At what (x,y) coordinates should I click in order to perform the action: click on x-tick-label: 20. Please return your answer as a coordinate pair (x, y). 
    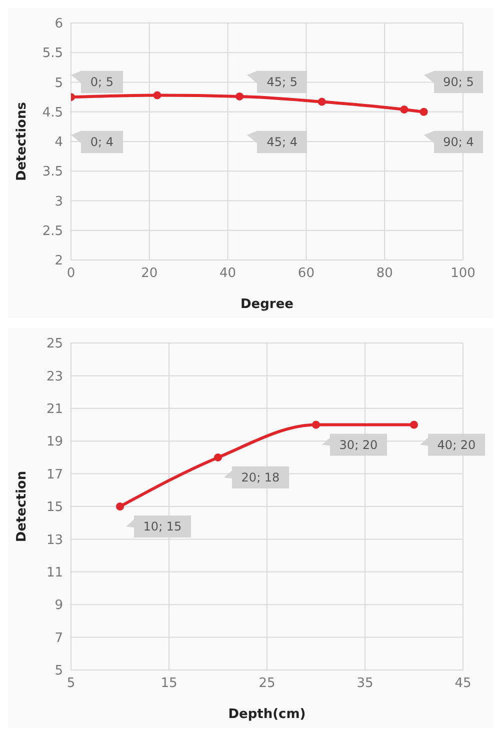
    Looking at the image, I should click on (149, 274).